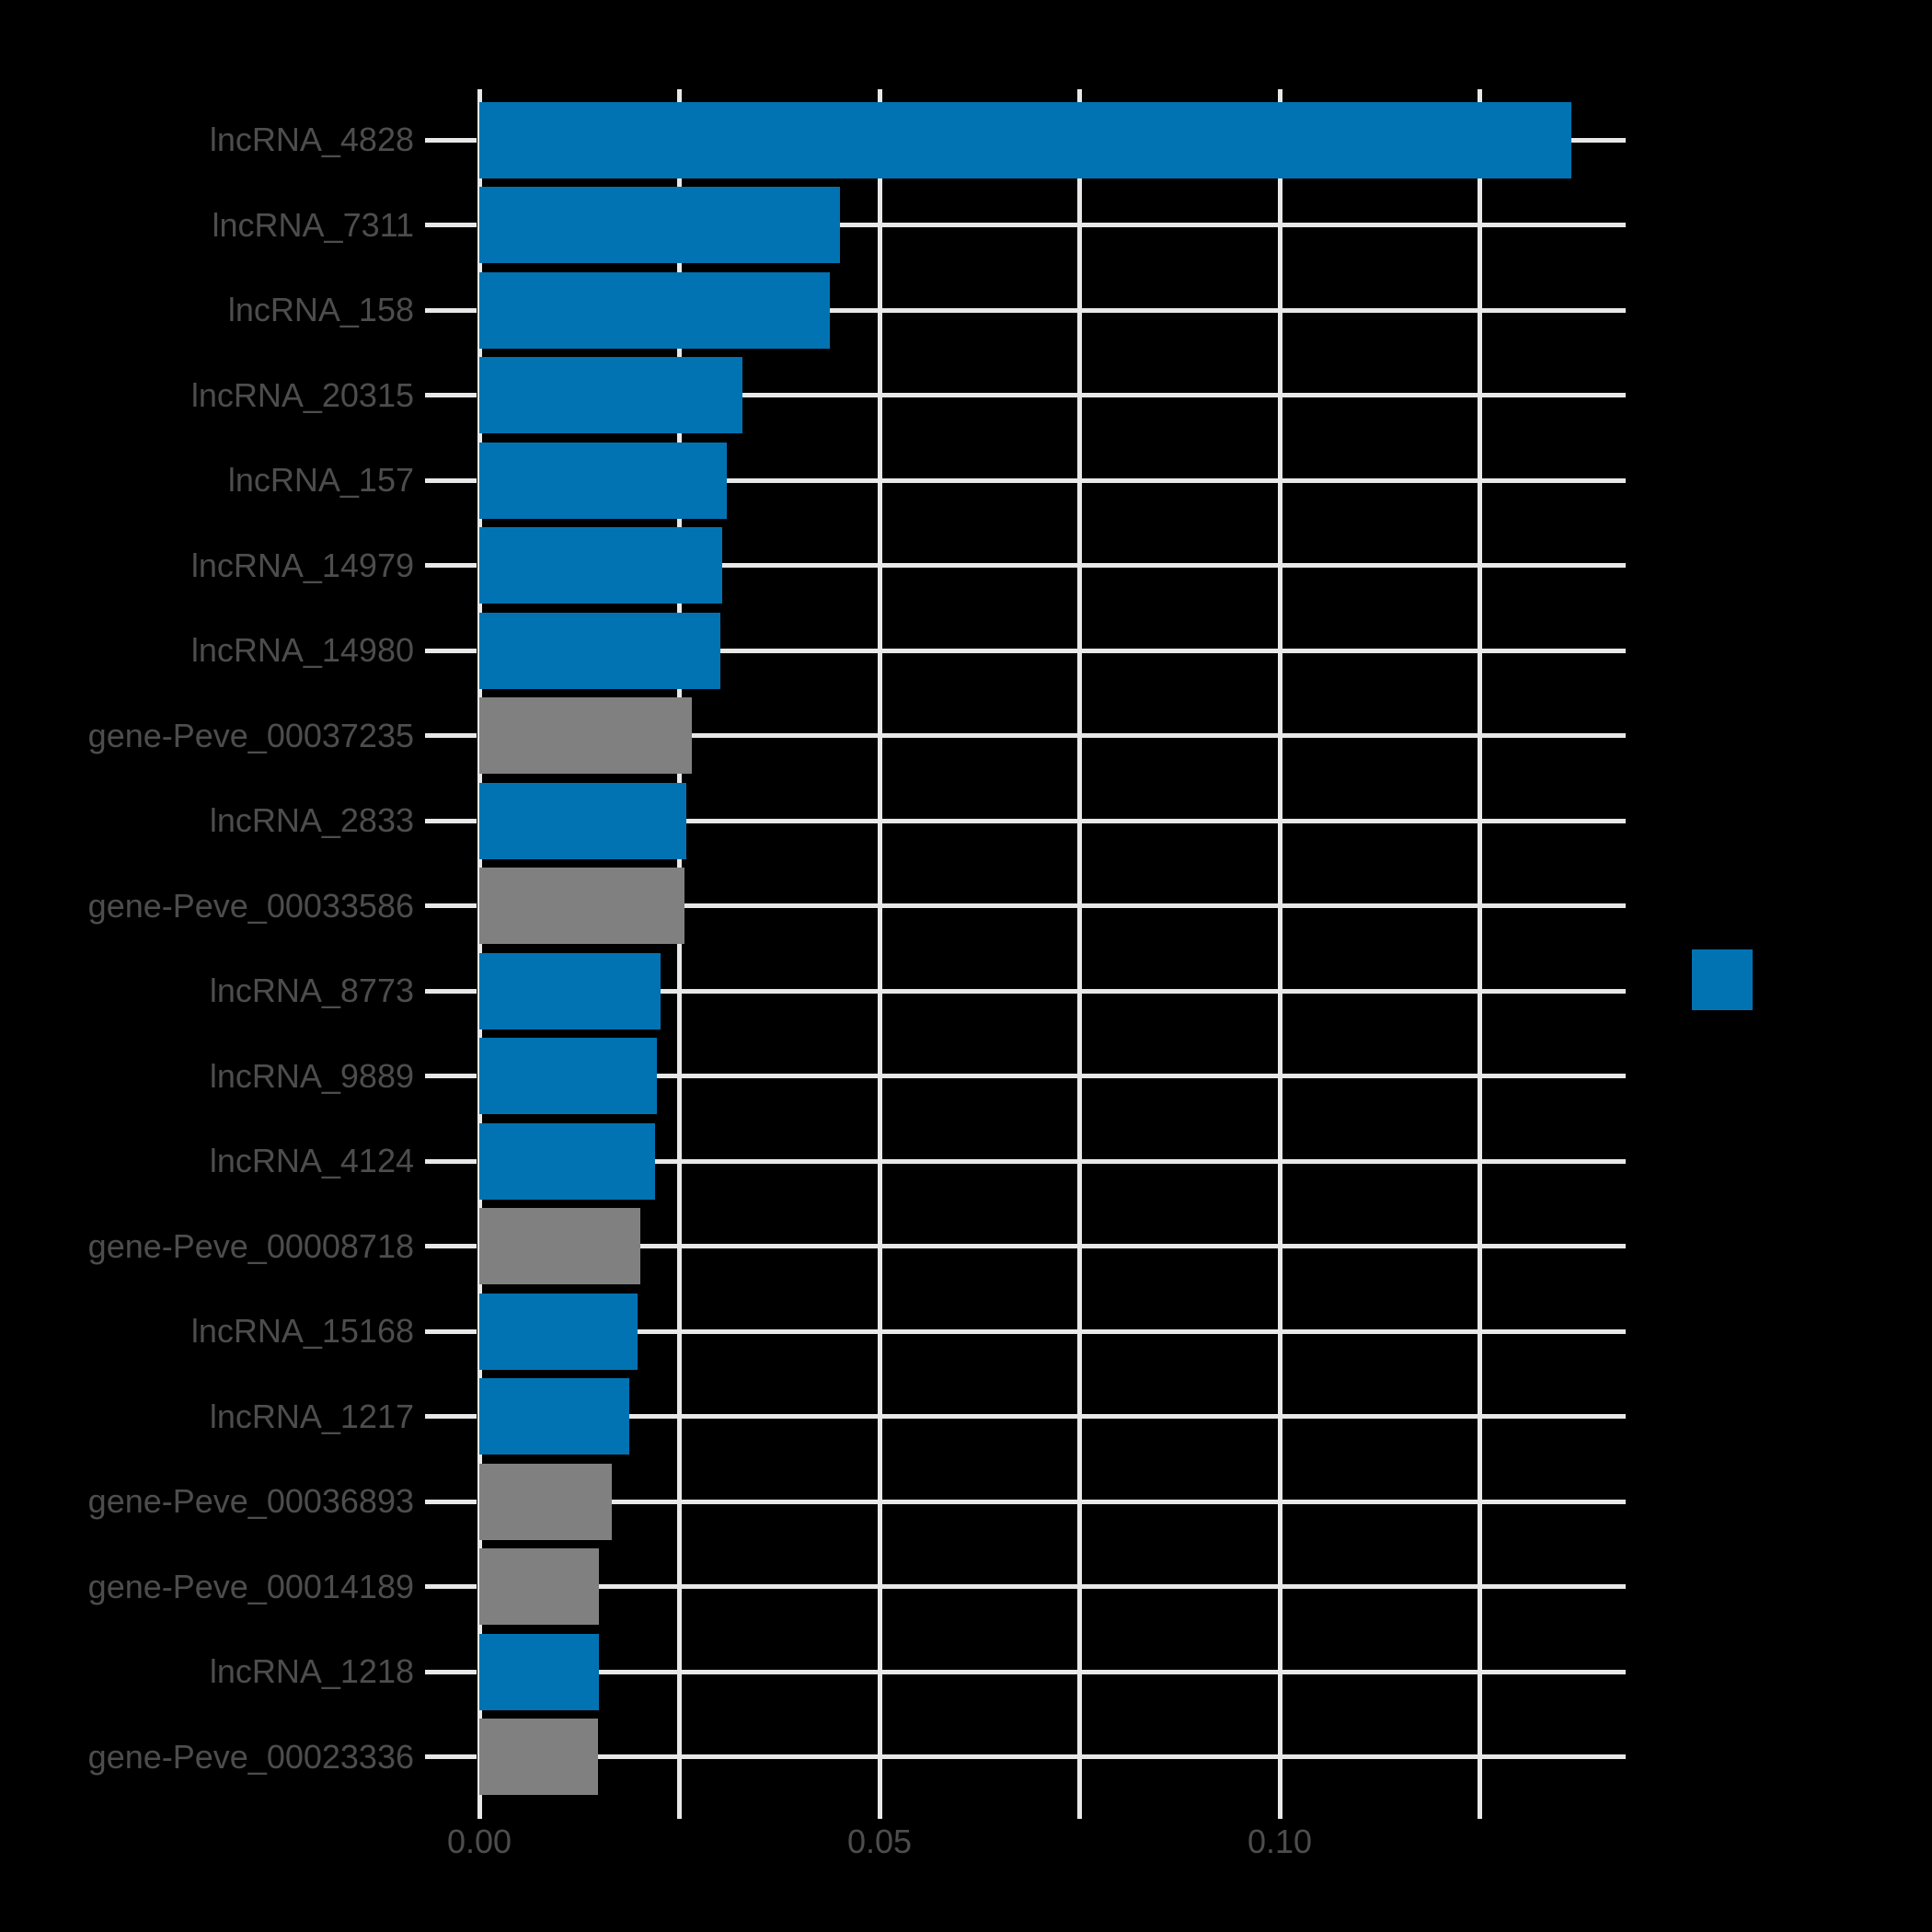 This screenshot has height=1932, width=1932. Describe the element at coordinates (1280, 1841) in the screenshot. I see `x-tick-label: 0.10` at that location.